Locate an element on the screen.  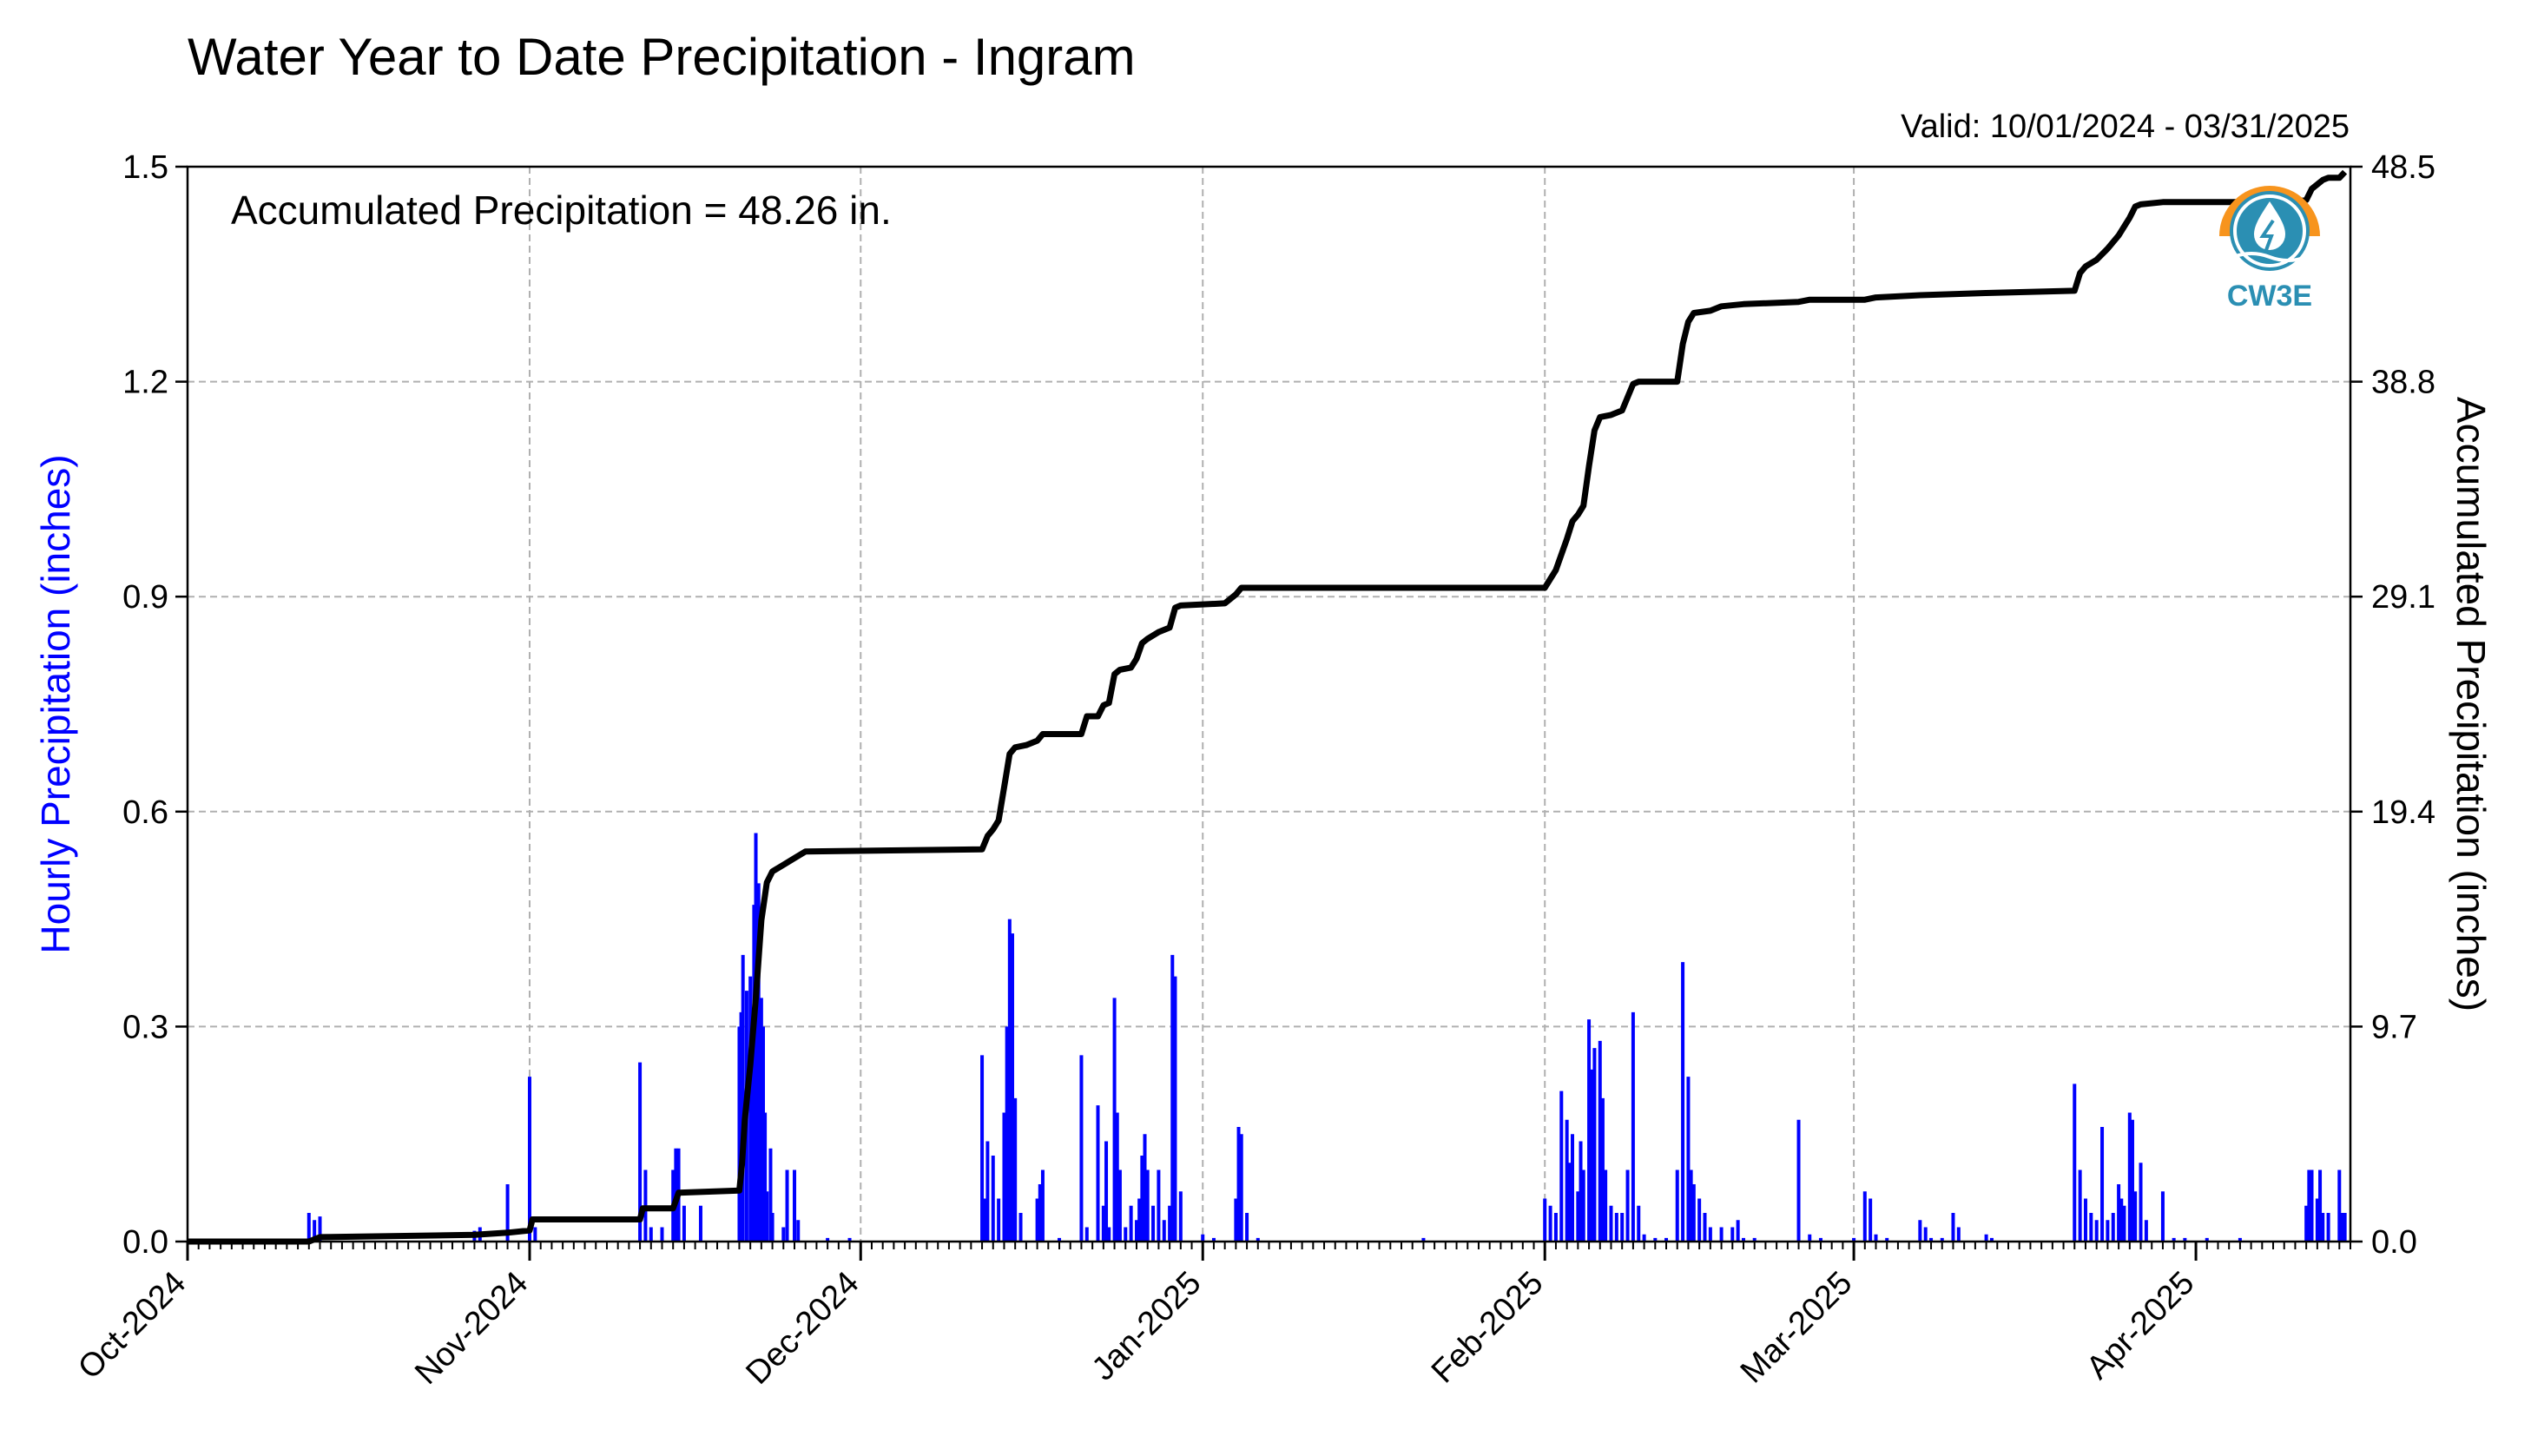
left-tick-label: 1.2 is located at coordinates (145, 383).